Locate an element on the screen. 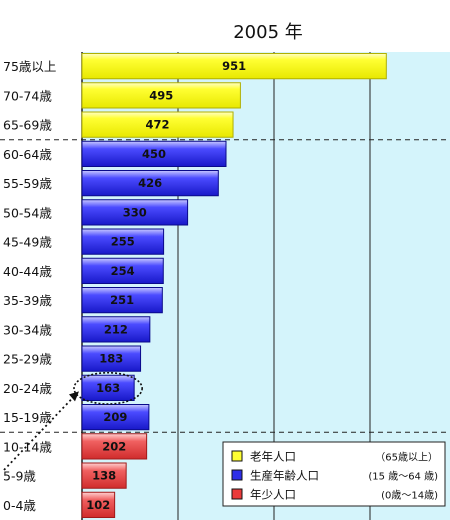 The width and height of the screenshot is (450, 520). value-label: 495 is located at coordinates (161, 95).